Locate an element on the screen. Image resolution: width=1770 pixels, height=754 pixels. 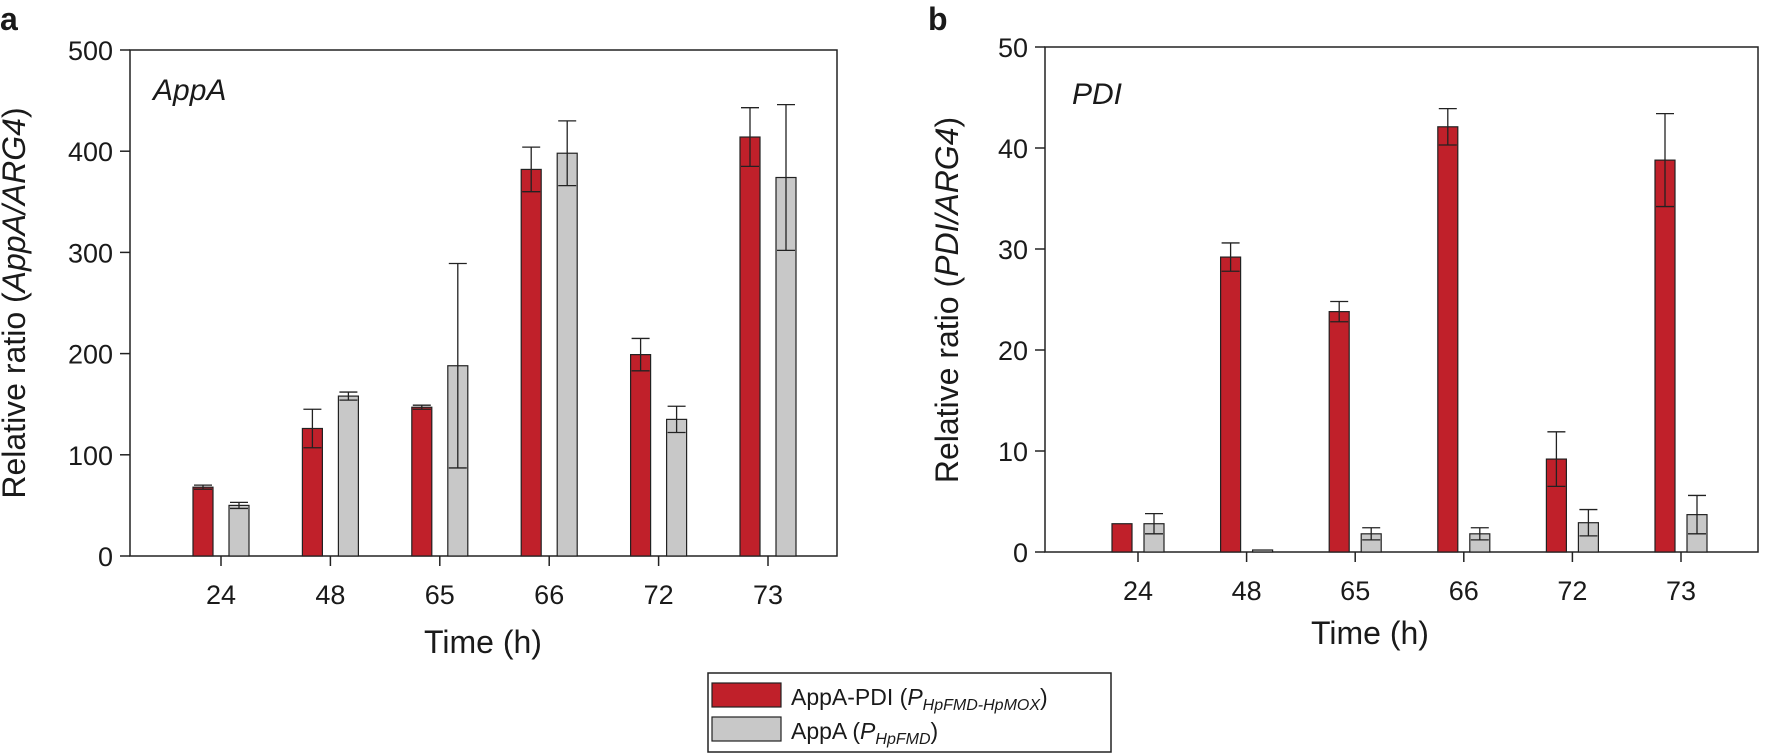
y-tick-label: 20 is located at coordinates (1013, 351).